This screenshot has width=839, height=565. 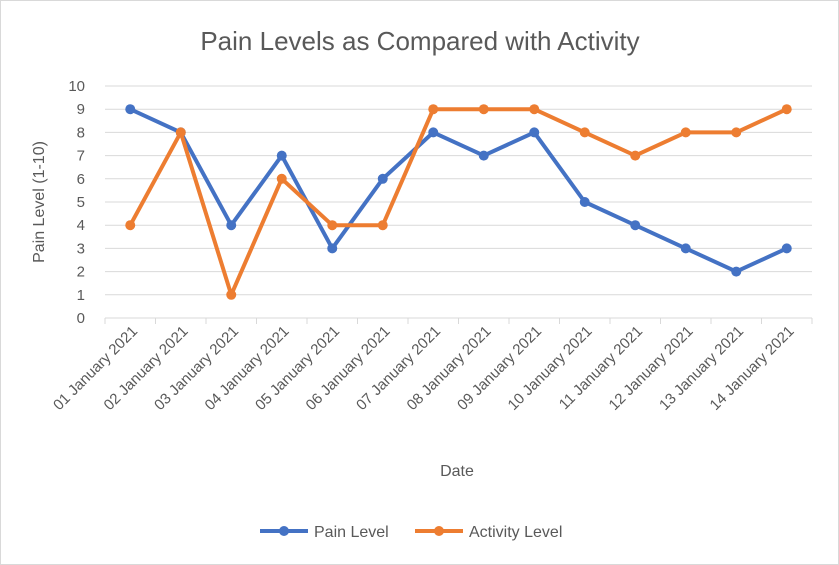 I want to click on x-axis-title: Date, so click(x=457, y=471).